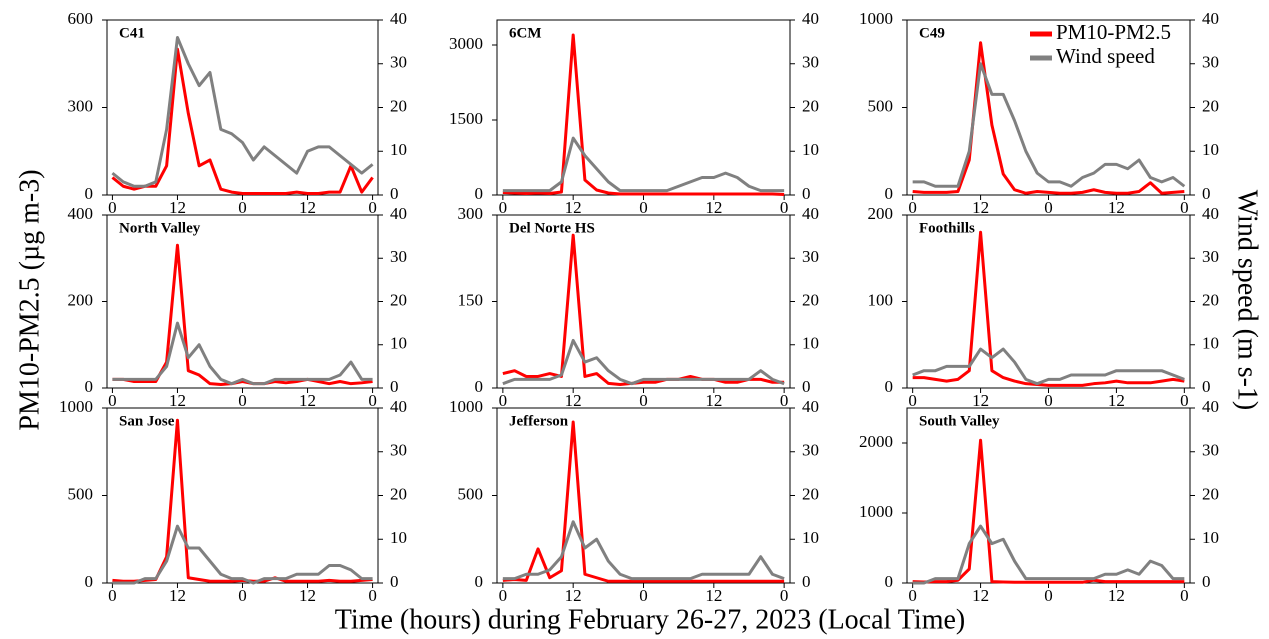 The width and height of the screenshot is (1269, 639). Describe the element at coordinates (132, 33) in the screenshot. I see `panel-title: C41` at that location.